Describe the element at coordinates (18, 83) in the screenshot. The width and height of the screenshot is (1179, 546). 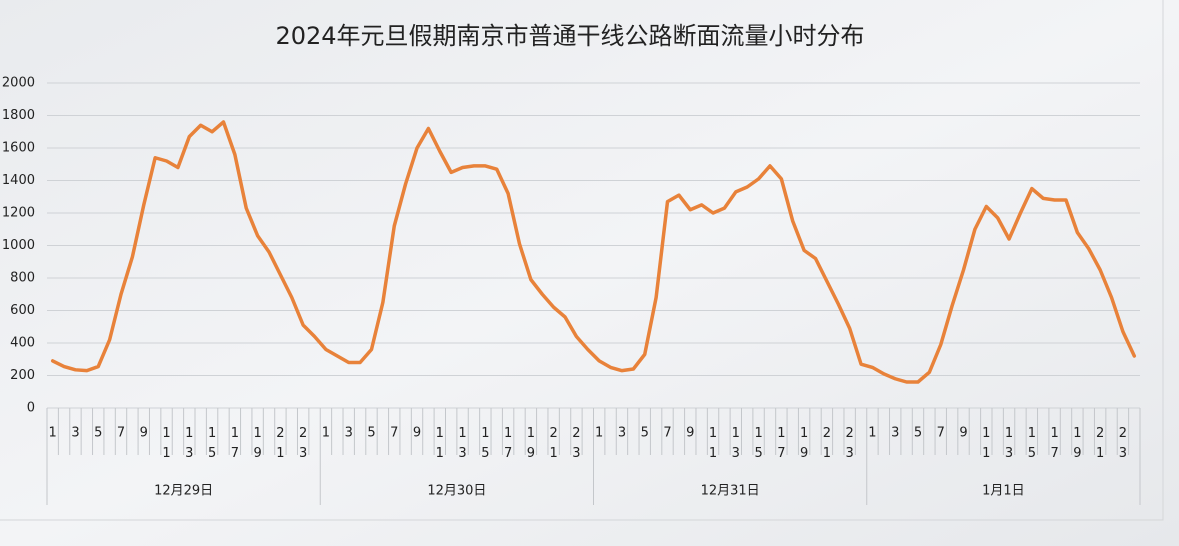
I see `y-tick-label: 2000` at that location.